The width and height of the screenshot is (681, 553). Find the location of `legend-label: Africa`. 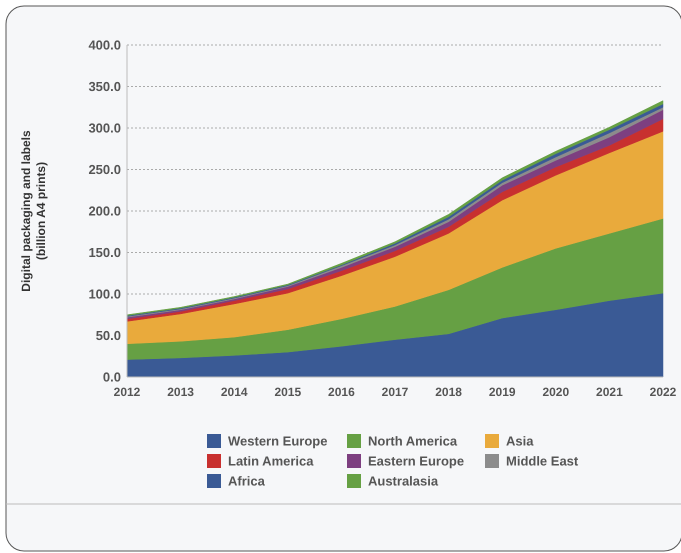

legend-label: Africa is located at coordinates (247, 481).